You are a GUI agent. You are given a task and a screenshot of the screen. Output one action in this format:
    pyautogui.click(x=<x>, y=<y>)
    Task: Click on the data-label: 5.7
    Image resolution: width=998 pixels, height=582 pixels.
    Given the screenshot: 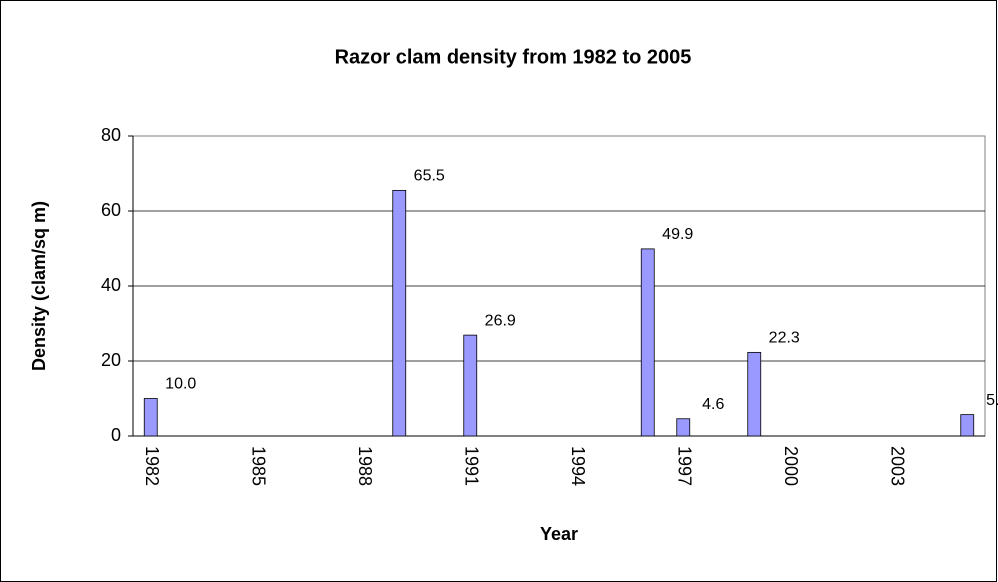 What is the action you would take?
    pyautogui.click(x=992, y=400)
    